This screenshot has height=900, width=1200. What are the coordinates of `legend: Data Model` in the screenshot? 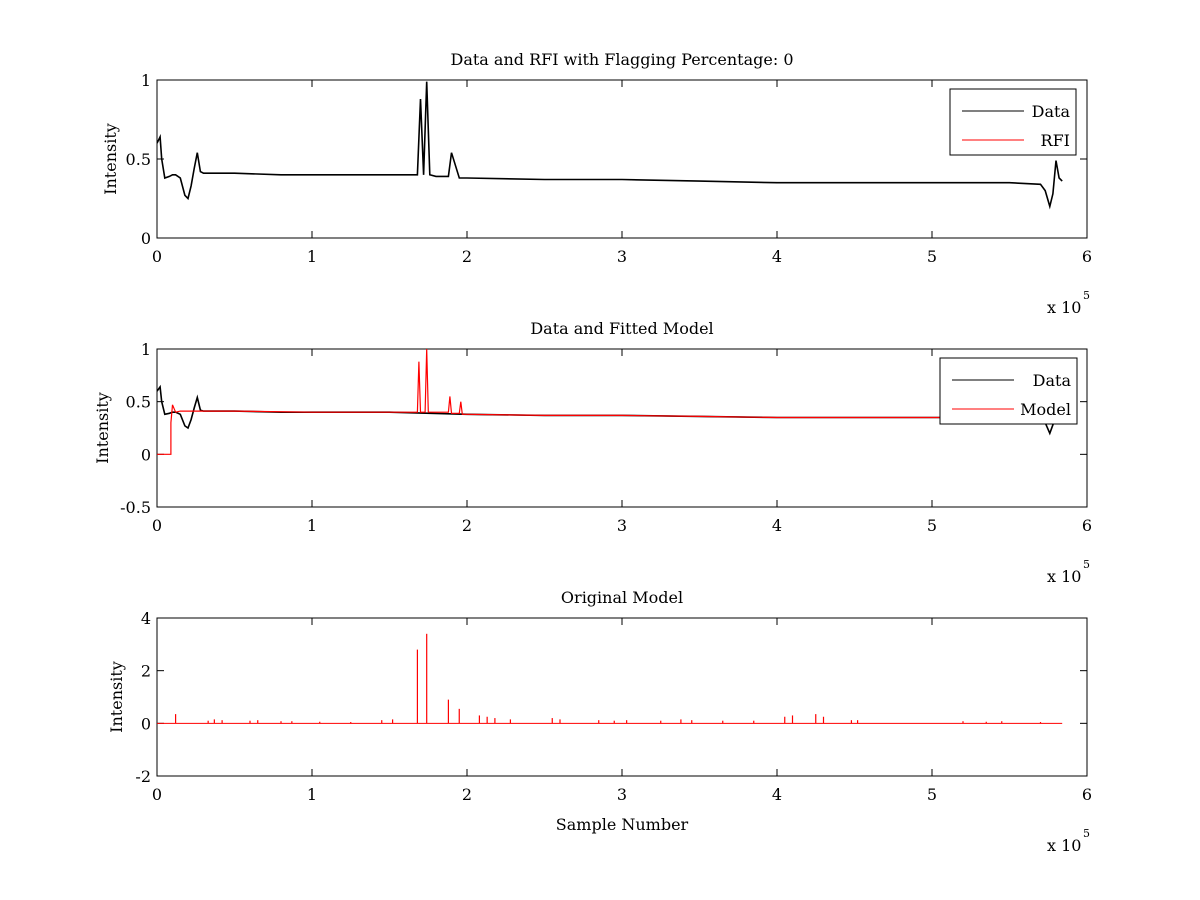 It's located at (1008, 391).